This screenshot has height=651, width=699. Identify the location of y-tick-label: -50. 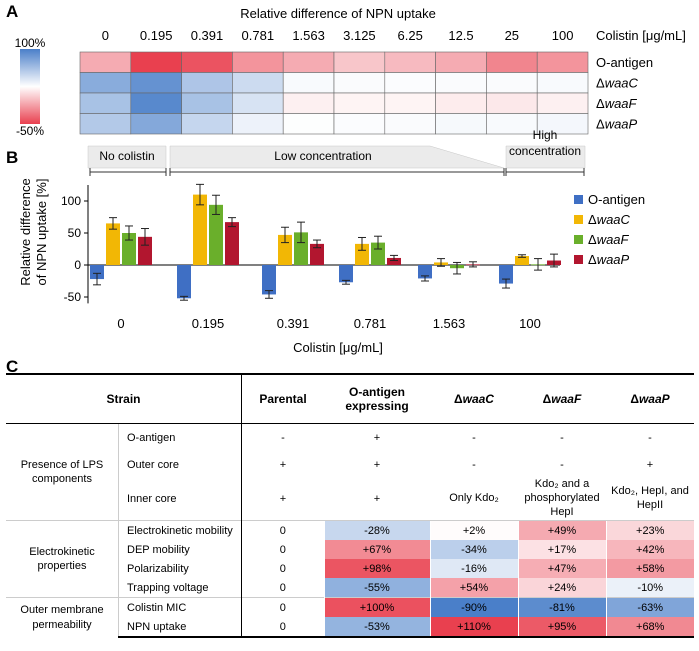
(73, 297).